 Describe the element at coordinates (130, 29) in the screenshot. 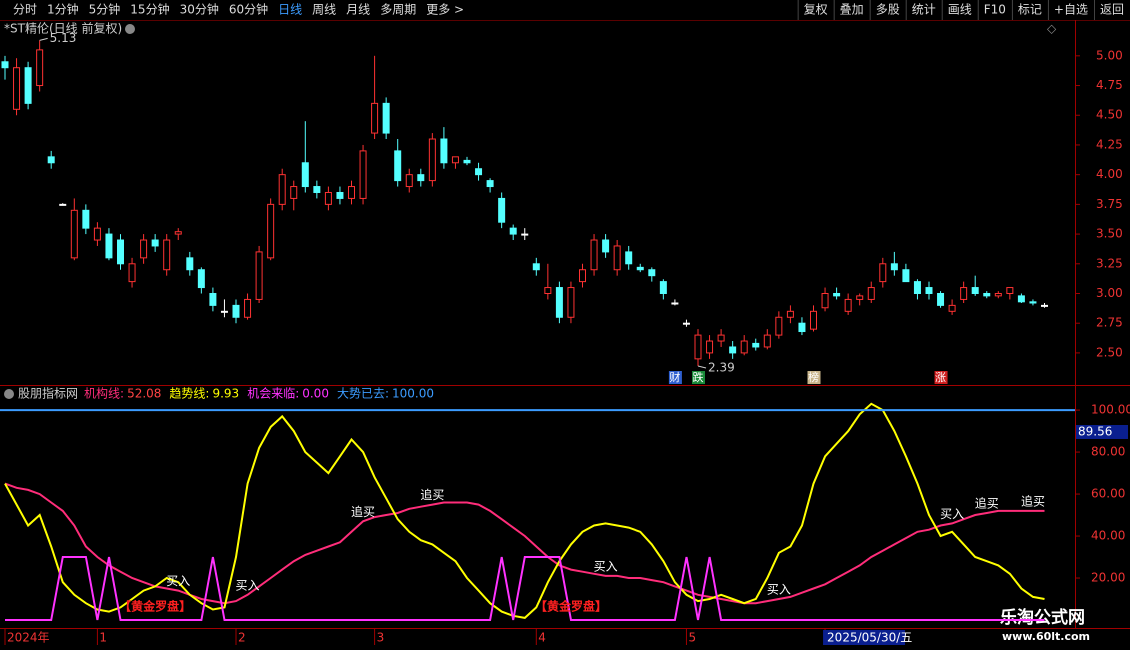

I see `menu-icon` at that location.